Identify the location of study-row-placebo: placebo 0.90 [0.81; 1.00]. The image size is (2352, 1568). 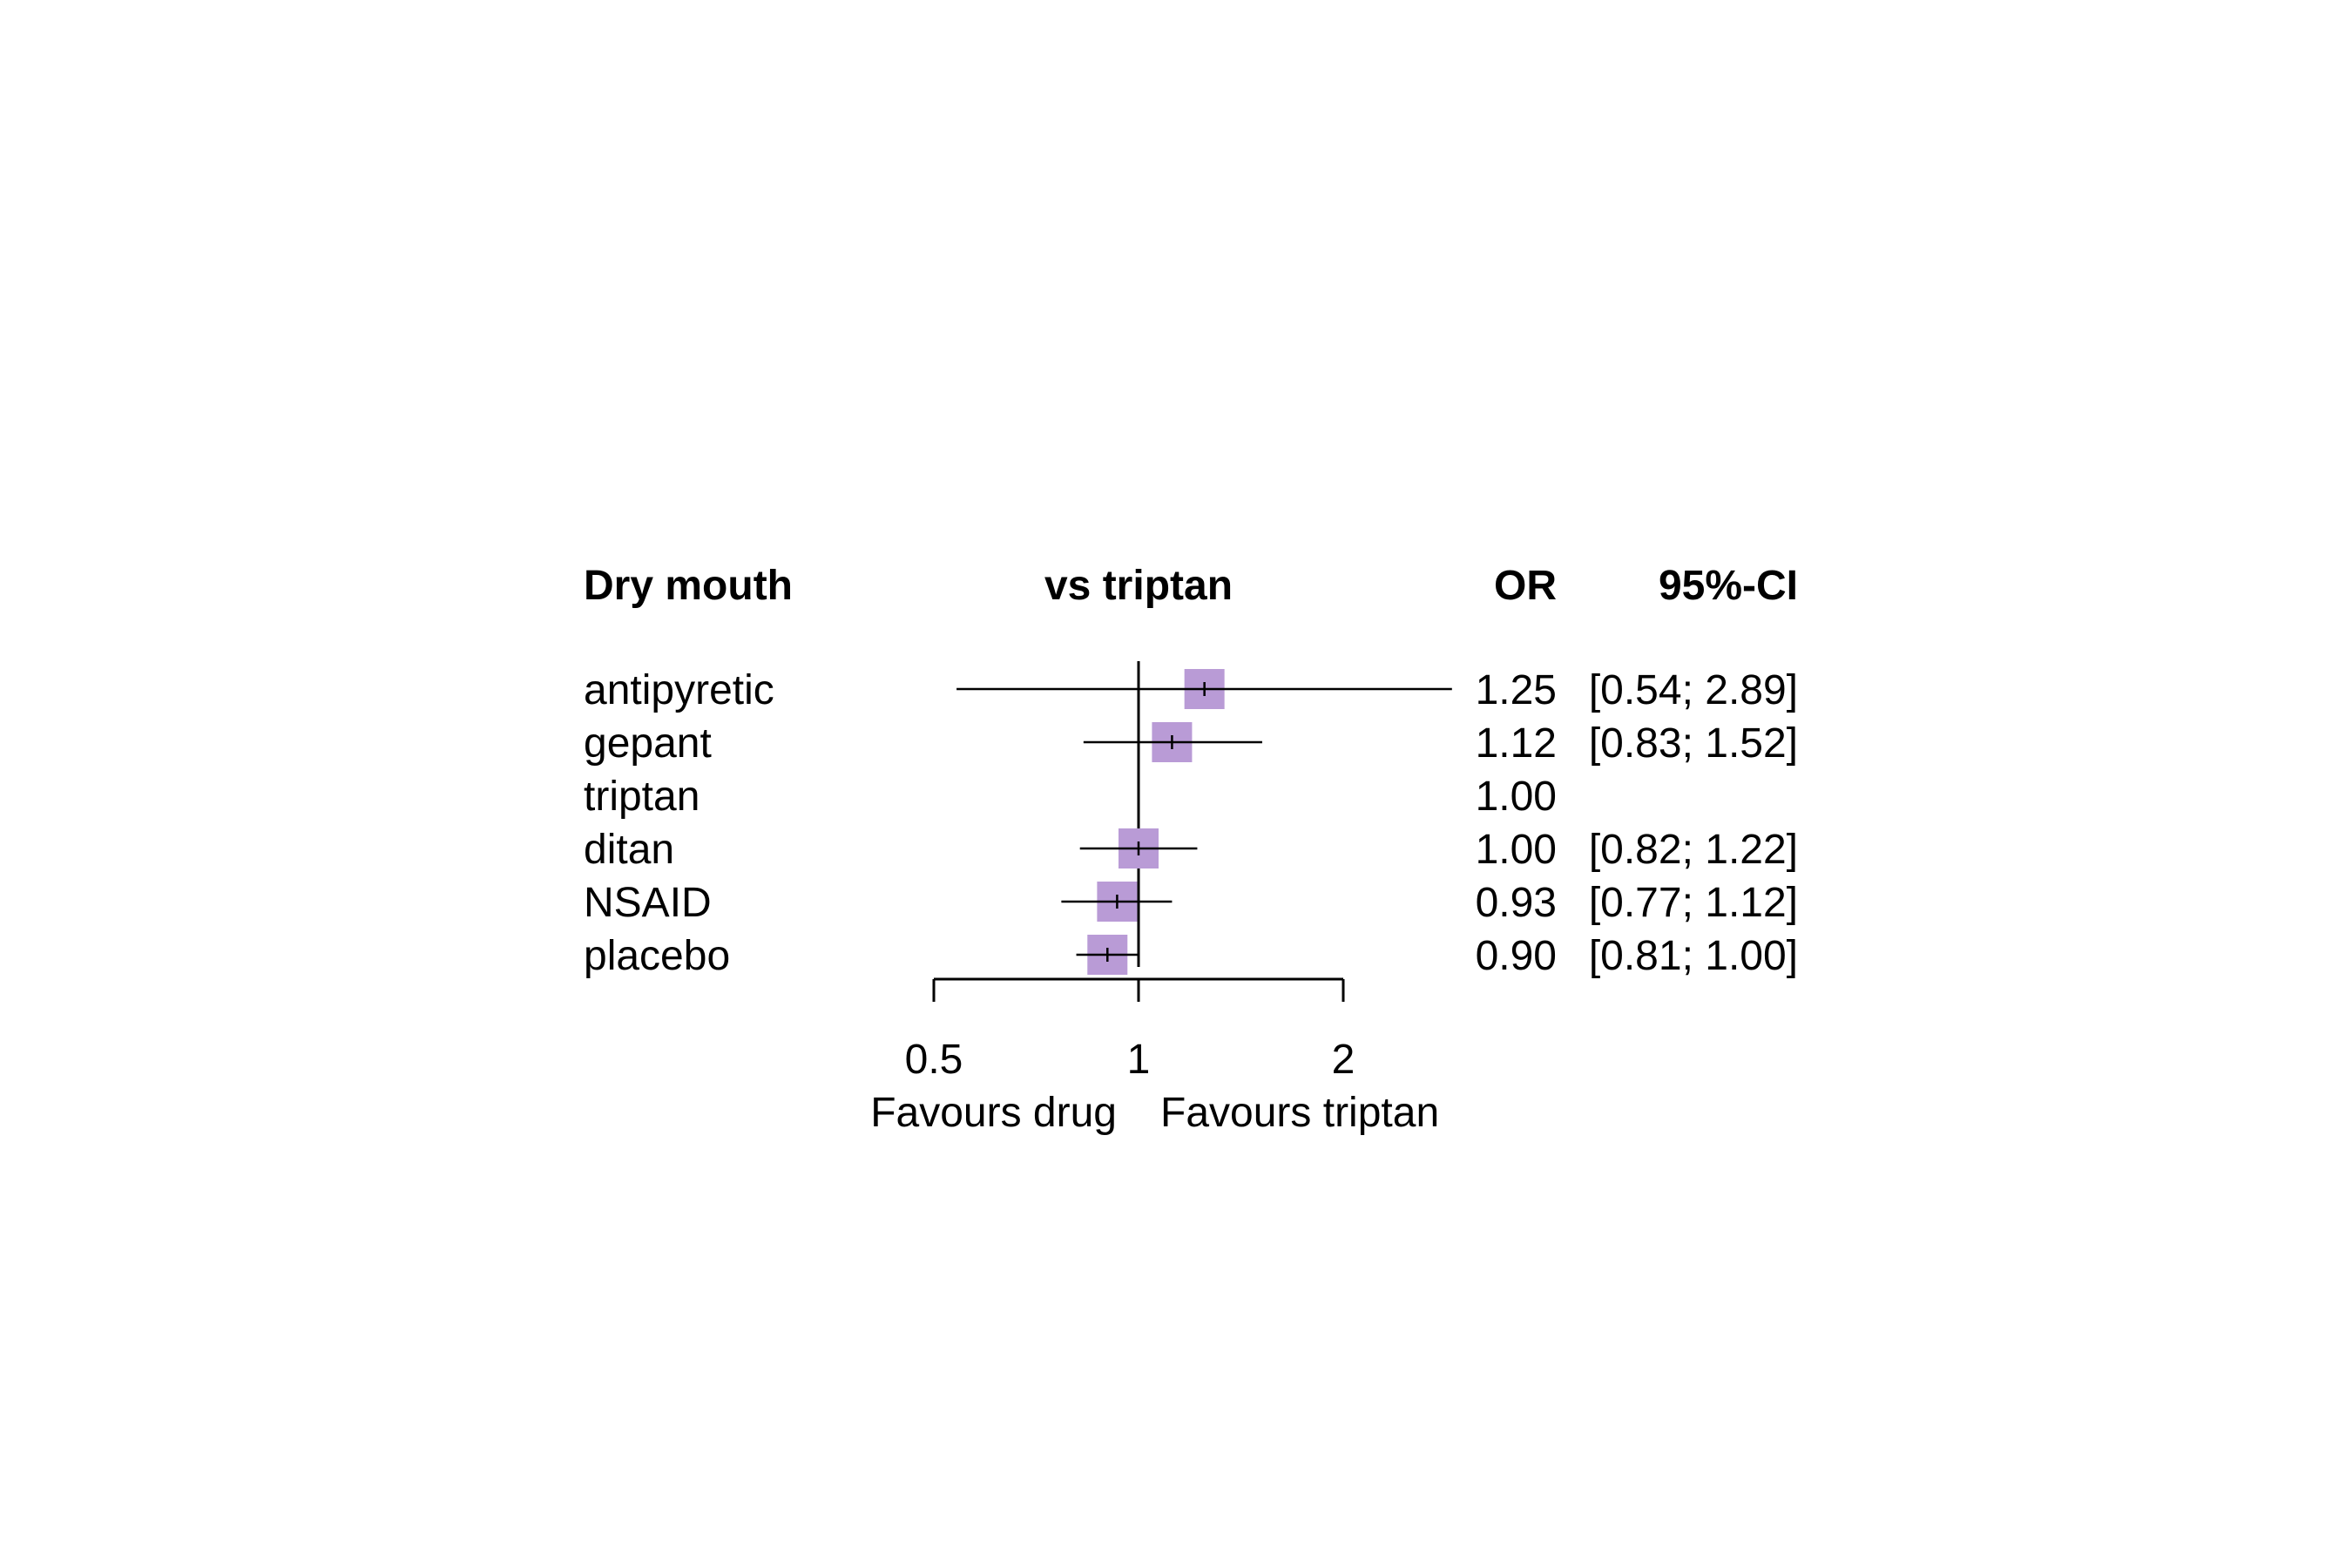
(1191, 956).